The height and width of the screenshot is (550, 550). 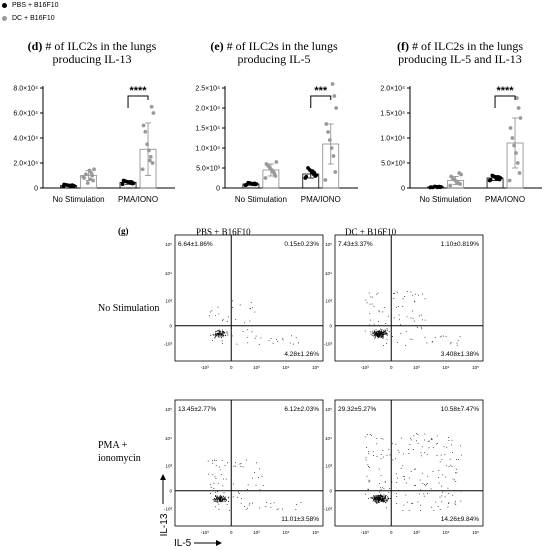 I want to click on panel-e-title-line1: # of ILC2s in the lungs, so click(x=282, y=46).